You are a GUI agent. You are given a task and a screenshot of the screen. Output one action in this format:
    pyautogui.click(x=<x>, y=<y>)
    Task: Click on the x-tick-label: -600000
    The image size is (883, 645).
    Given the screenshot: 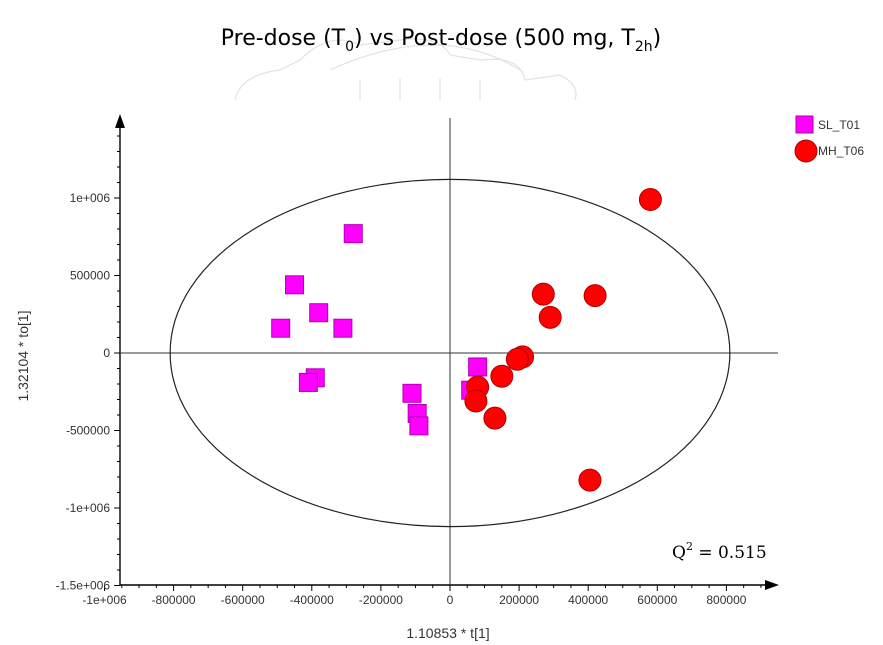 What is the action you would take?
    pyautogui.click(x=243, y=600)
    